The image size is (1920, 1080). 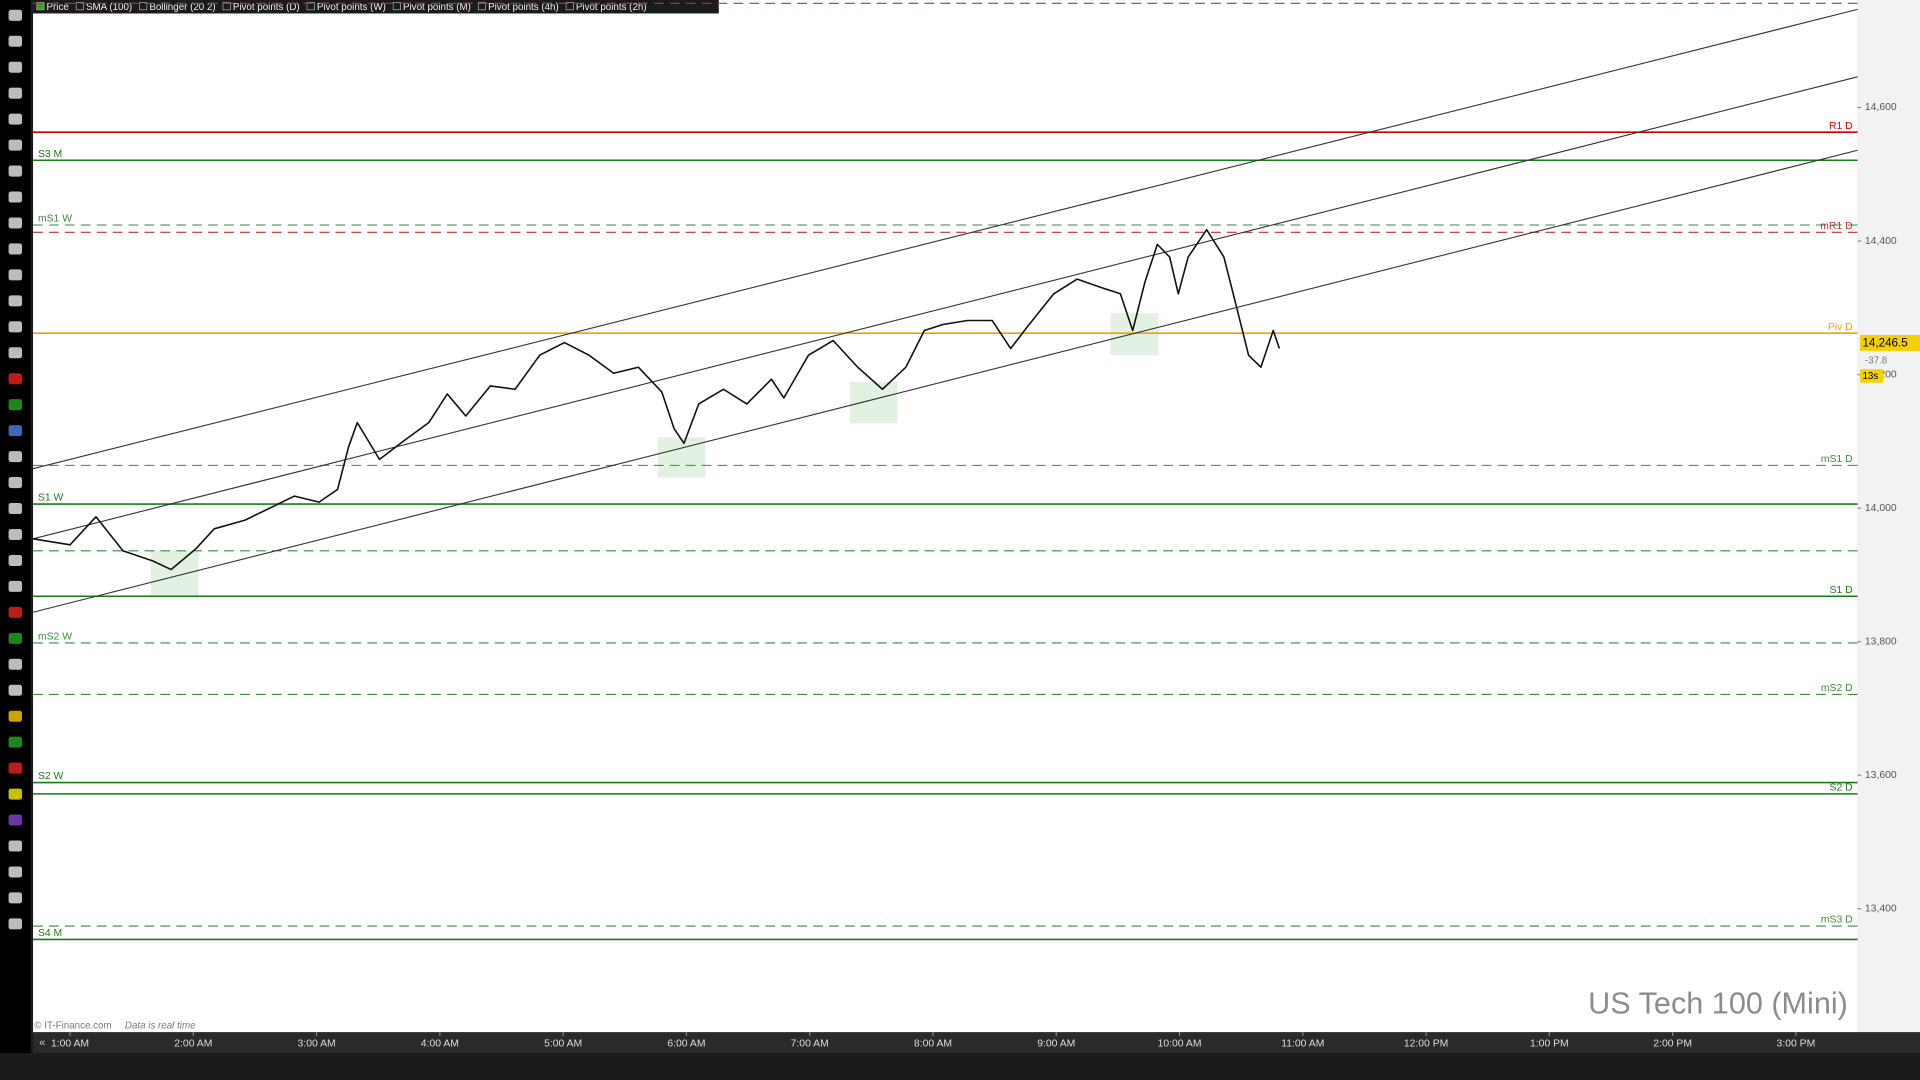 What do you see at coordinates (686, 1044) in the screenshot?
I see `x-tick-label: 6:00 AM` at bounding box center [686, 1044].